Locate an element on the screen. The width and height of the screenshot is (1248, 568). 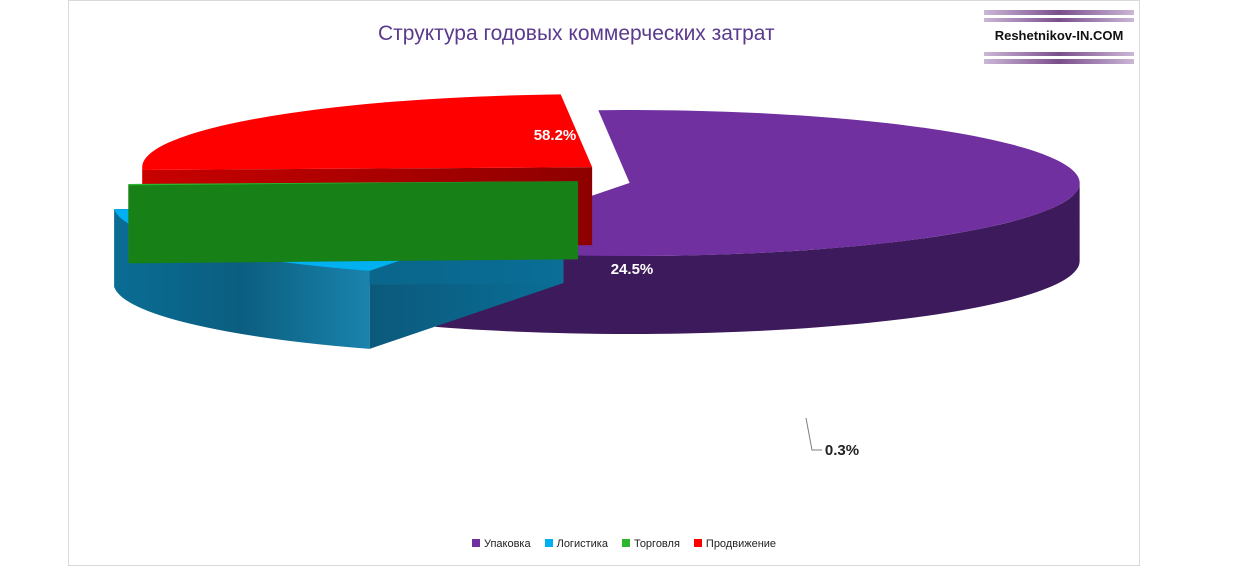
data-label-4: 24.5% is located at coordinates (632, 269).